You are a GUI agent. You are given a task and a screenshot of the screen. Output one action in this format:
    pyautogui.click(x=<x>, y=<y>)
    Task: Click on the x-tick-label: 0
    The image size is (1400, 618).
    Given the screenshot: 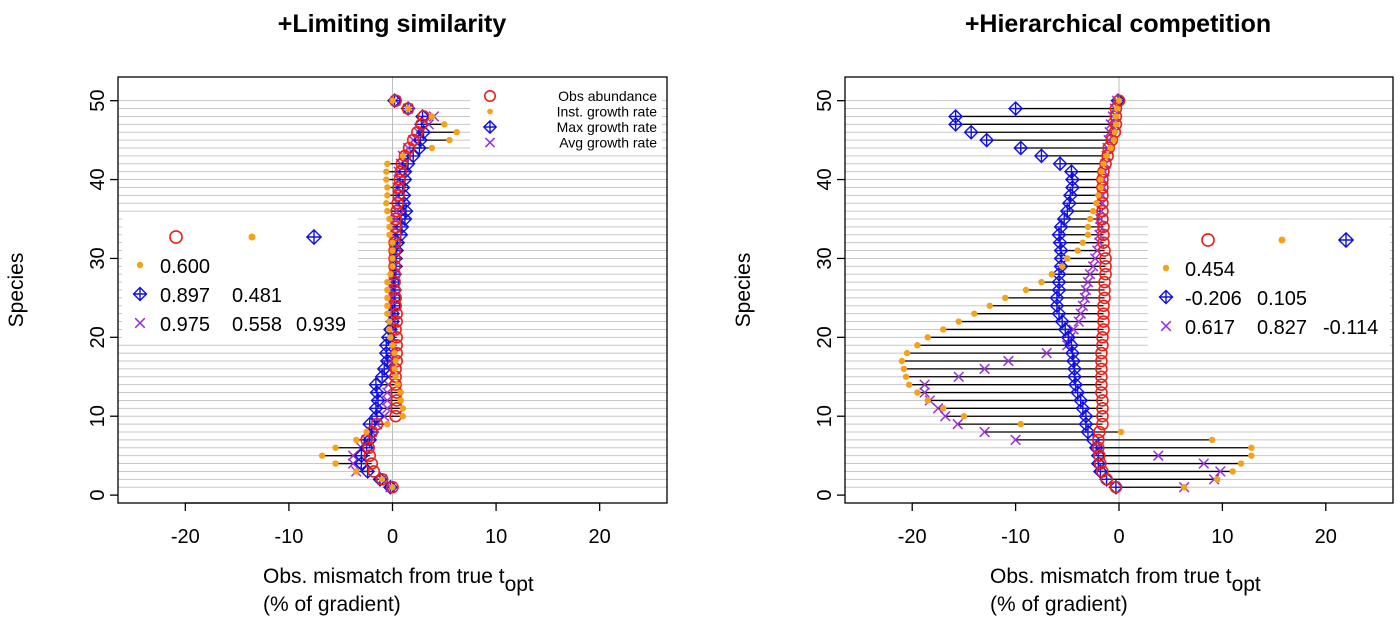 What is the action you would take?
    pyautogui.click(x=392, y=537)
    